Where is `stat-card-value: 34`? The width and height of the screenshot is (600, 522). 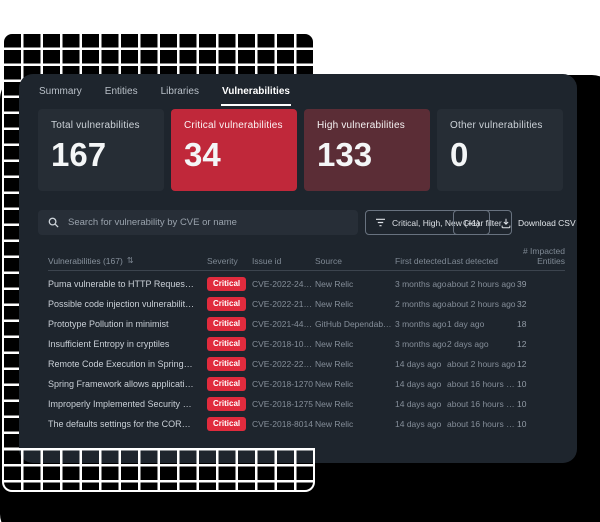 stat-card-value: 34 is located at coordinates (202, 154).